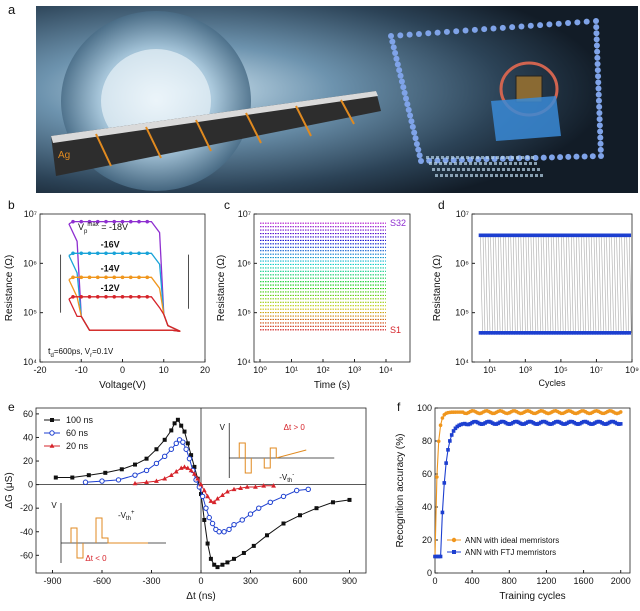 The height and width of the screenshot is (611, 640). Describe the element at coordinates (96, 558) in the screenshot. I see `inset2-dt: Δt < 0` at that location.